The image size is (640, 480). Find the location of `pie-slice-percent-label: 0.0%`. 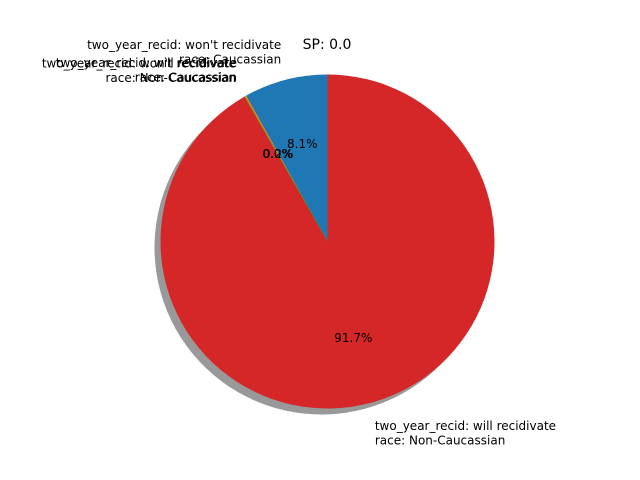

pie-slice-percent-label: 0.0% is located at coordinates (277, 154).